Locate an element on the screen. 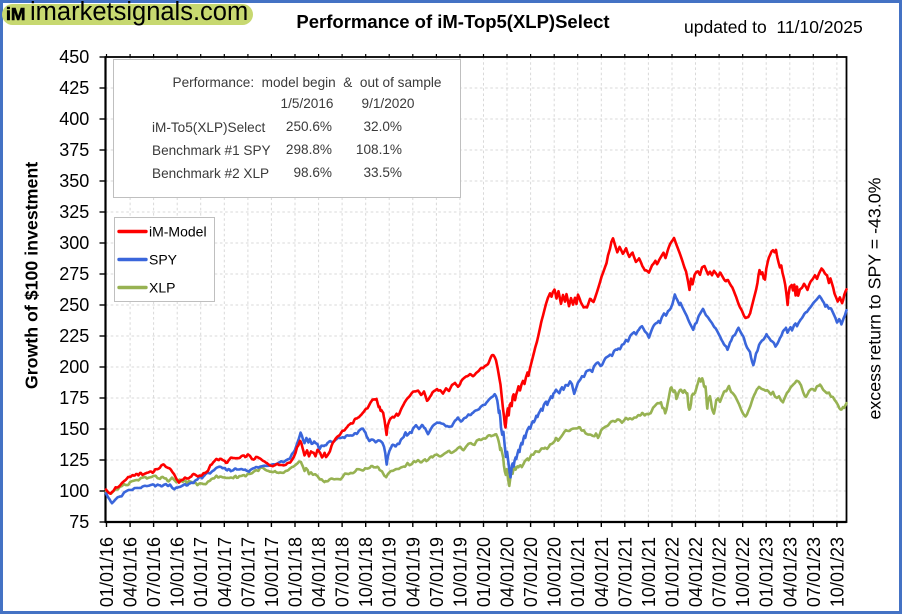  svg-text: 04/01/18 is located at coordinates (319, 572).